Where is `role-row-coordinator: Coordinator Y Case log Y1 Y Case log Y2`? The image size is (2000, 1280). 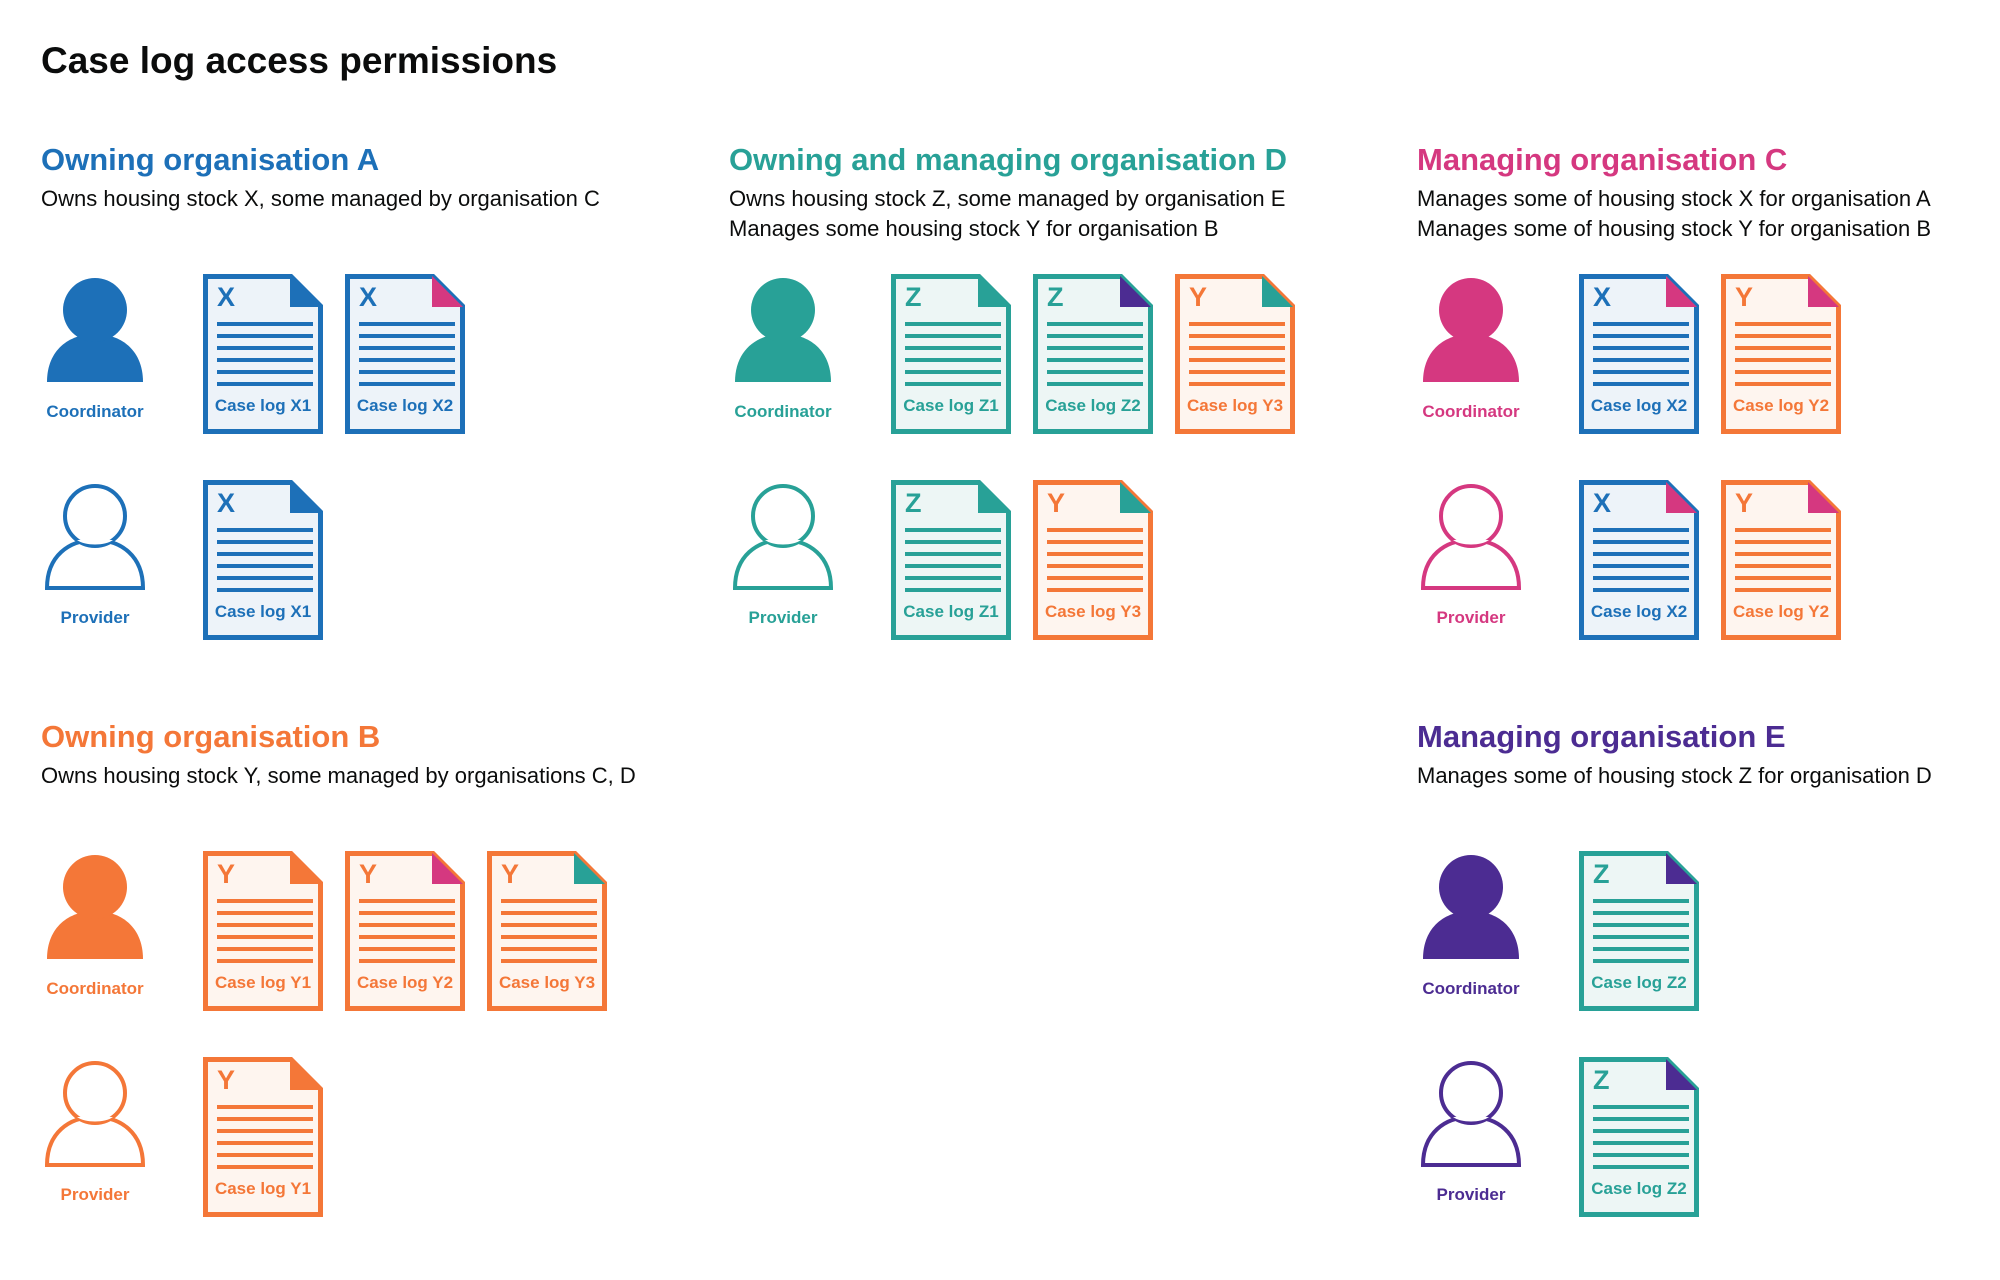 role-row-coordinator: Coordinator Y Case log Y1 Y Case log Y2 is located at coordinates (371, 933).